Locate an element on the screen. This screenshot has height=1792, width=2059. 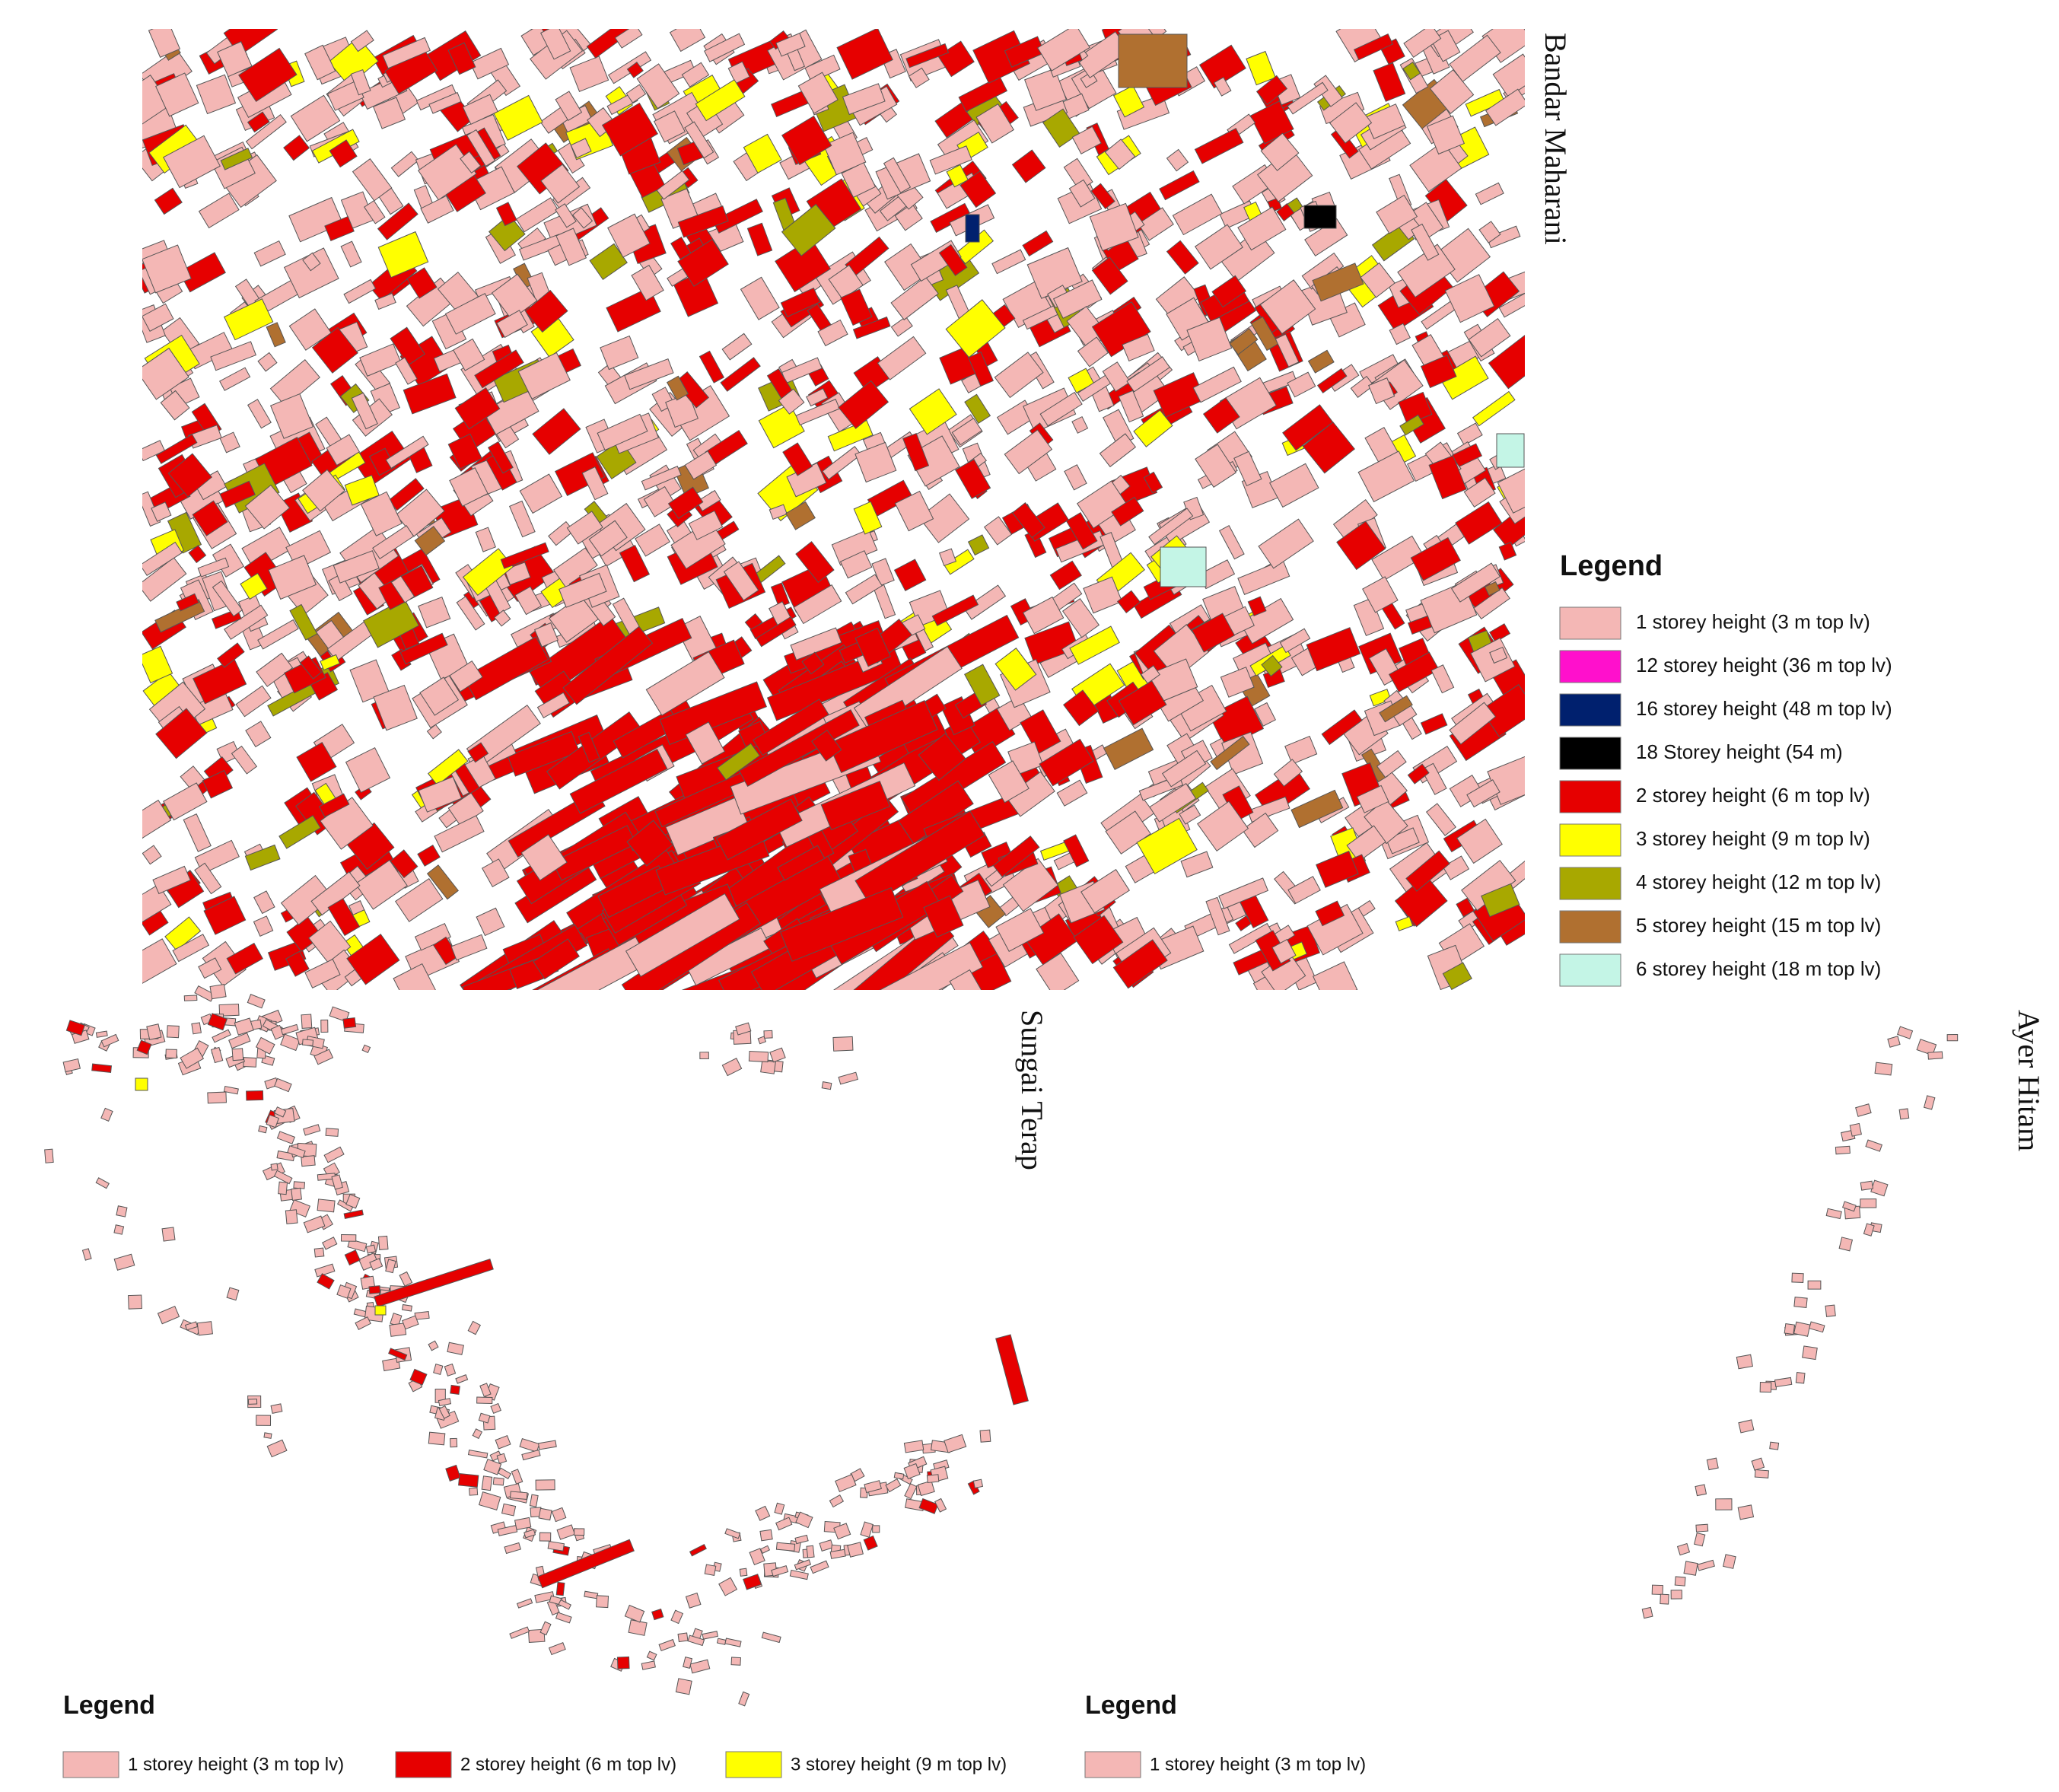
legend-label: 18 Storey height (54 m) is located at coordinates (1739, 752).